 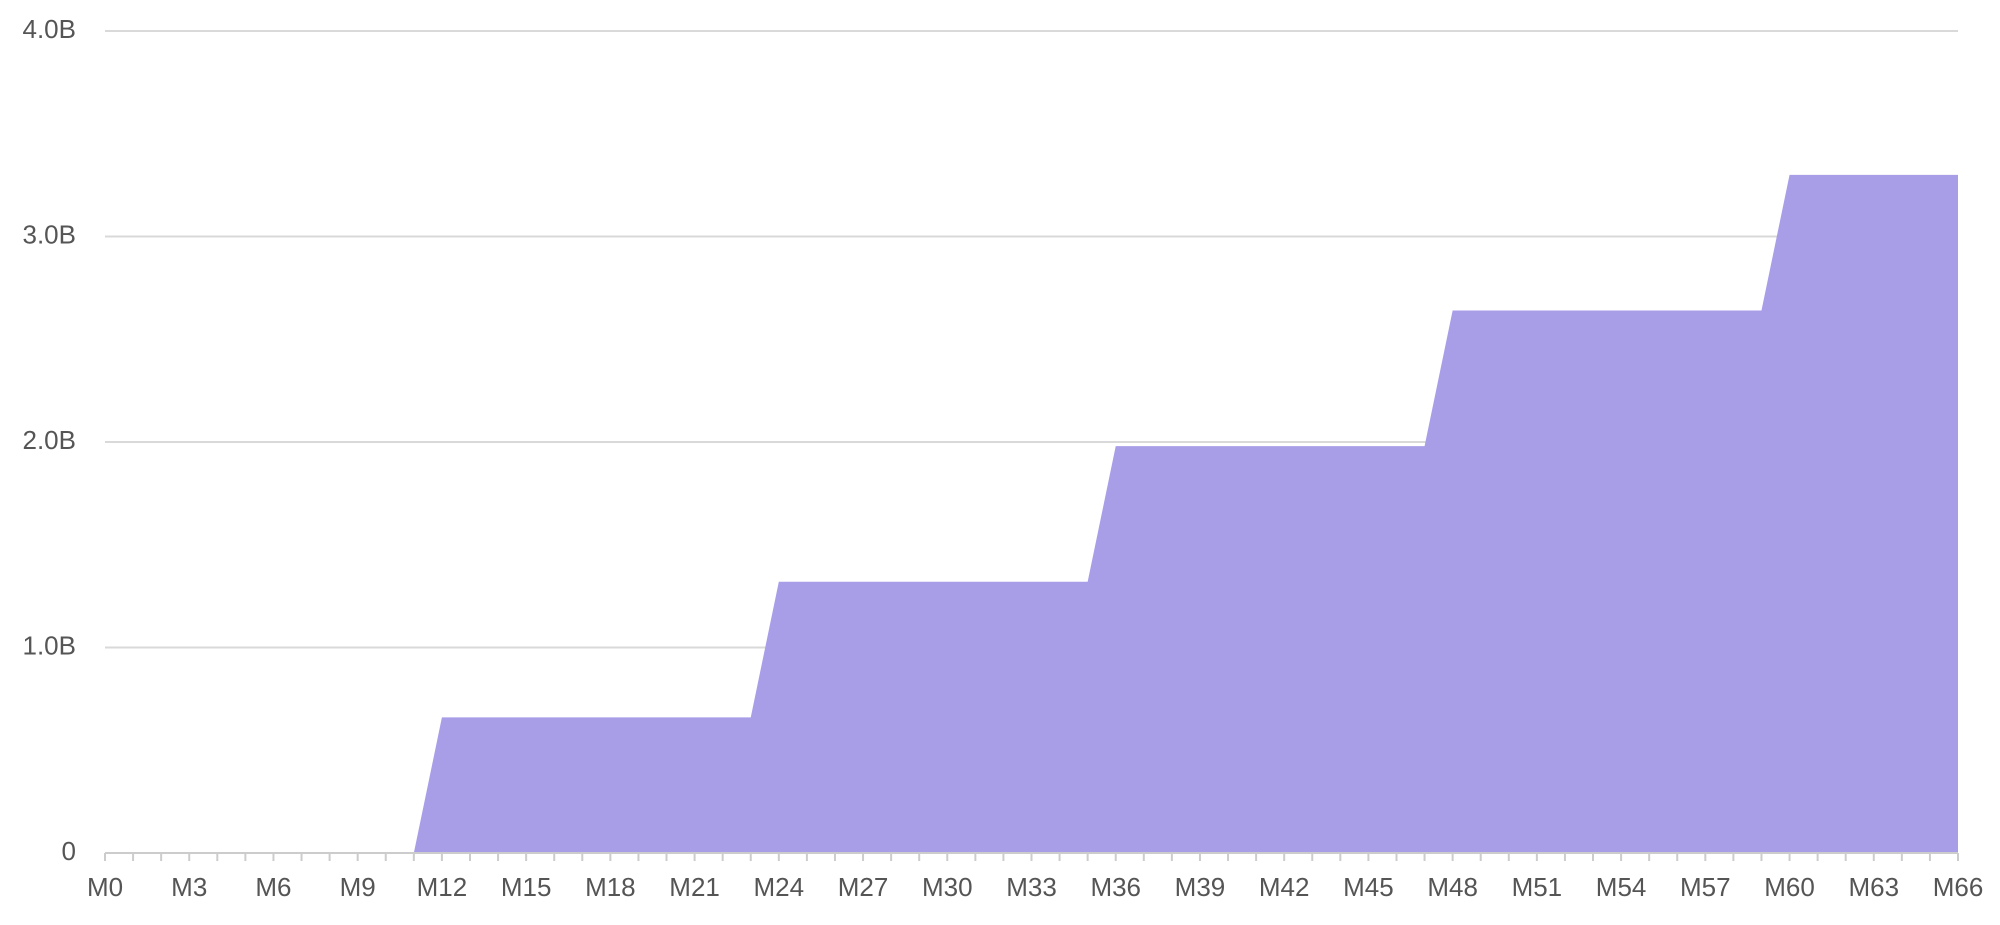 What do you see at coordinates (694, 887) in the screenshot?
I see `x-tick-label: M21` at bounding box center [694, 887].